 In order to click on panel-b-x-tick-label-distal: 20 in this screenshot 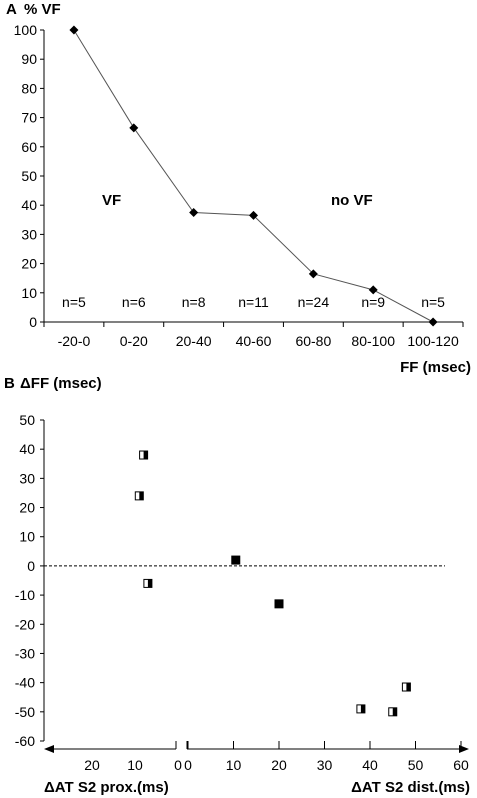, I will do `click(279, 765)`.